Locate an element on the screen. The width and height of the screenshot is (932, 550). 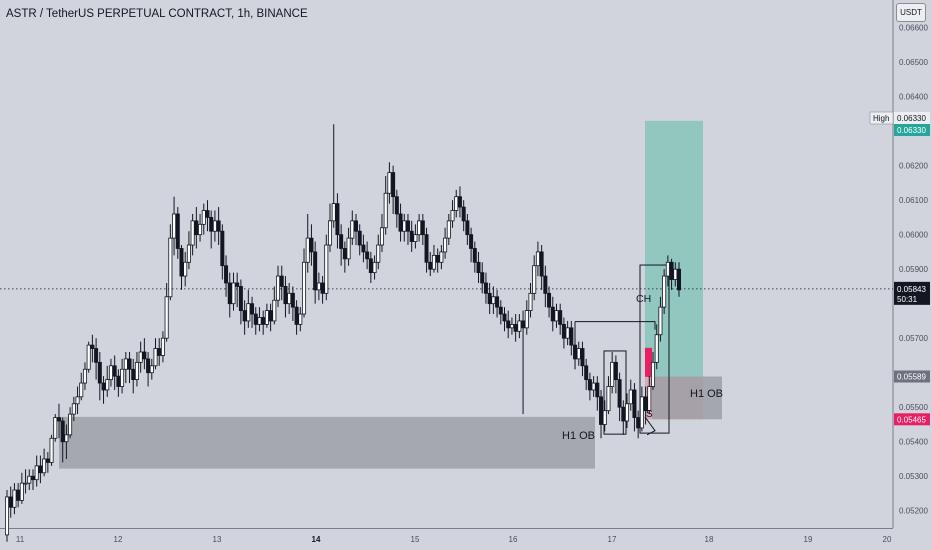
entry-value-tag: 0.05589 is located at coordinates (912, 376).